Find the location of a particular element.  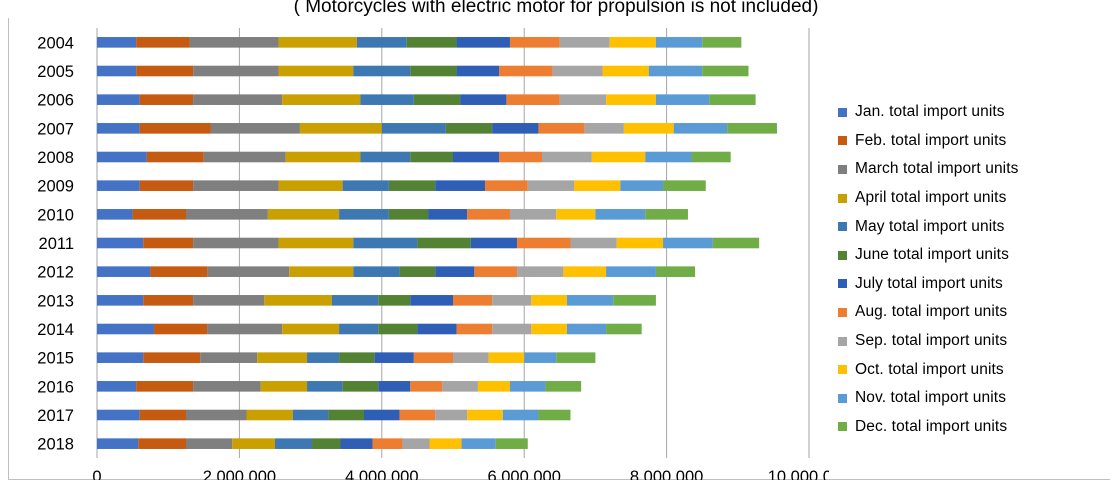

x-tick-label: 8,000,000 is located at coordinates (666, 474).